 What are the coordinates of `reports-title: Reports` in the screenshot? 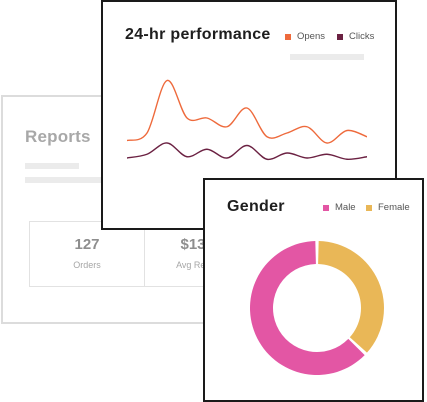 It's located at (58, 136).